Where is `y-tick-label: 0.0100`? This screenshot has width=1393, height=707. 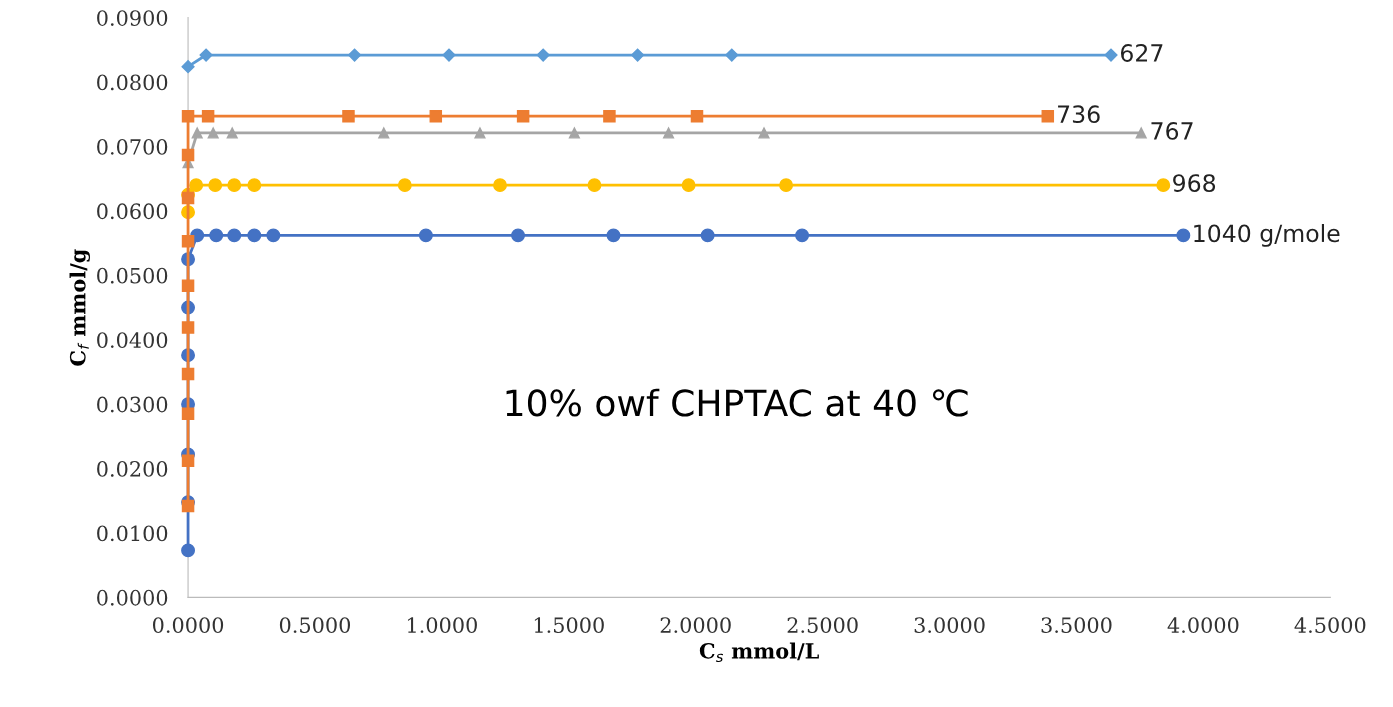
y-tick-label: 0.0100 is located at coordinates (132, 533).